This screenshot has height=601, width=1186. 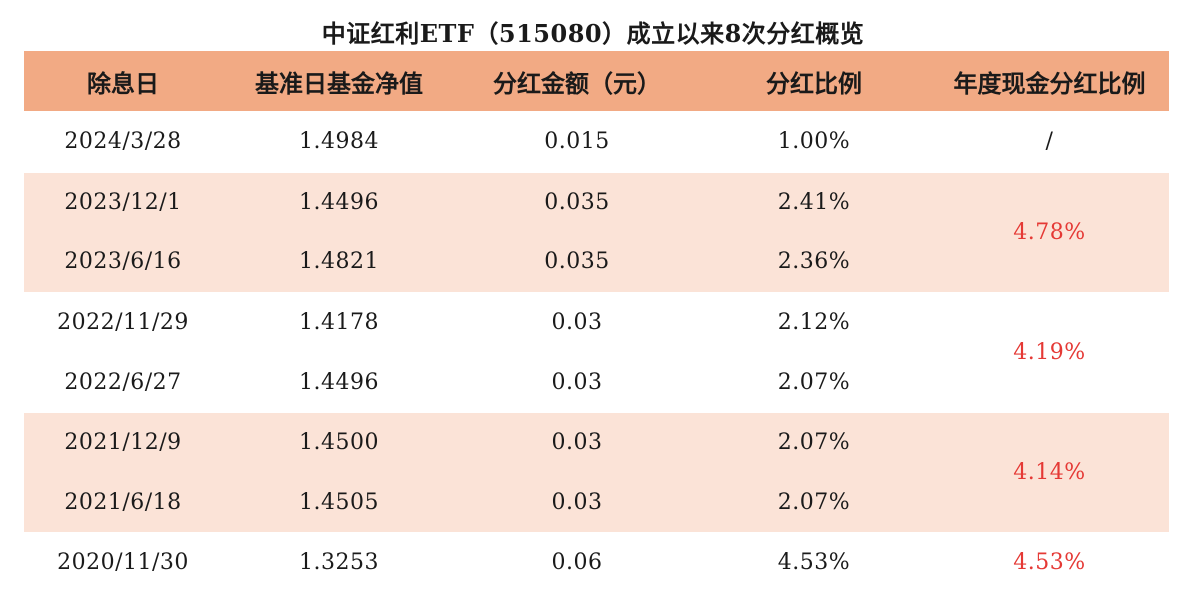 I want to click on header-dividend-amount: 分红金额（元）, so click(x=577, y=83).